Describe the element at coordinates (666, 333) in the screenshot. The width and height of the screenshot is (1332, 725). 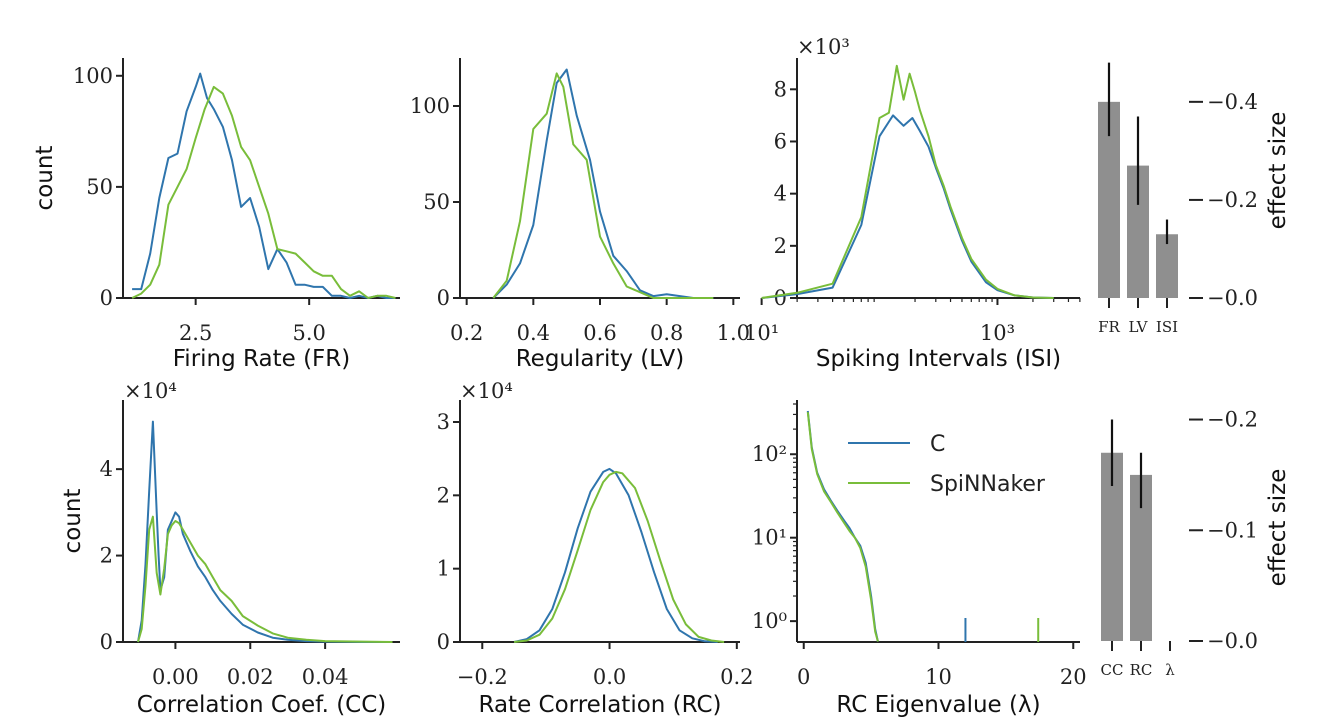
I see `x-tick-label: 0.8` at that location.